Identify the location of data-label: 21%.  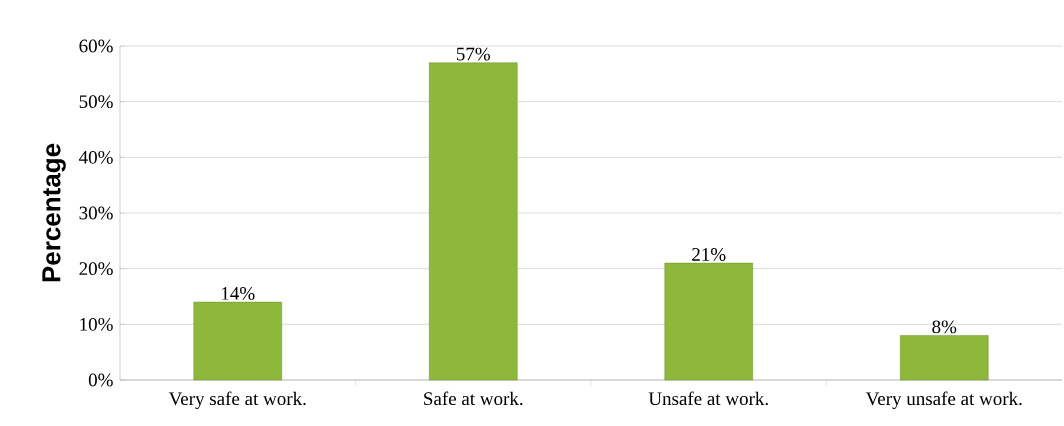
(709, 254).